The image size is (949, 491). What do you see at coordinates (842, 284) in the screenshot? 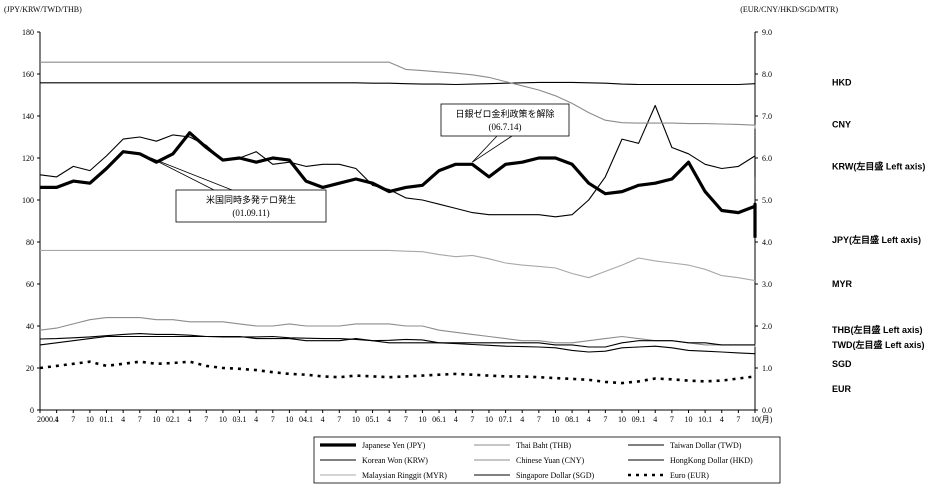
I see `series-end-label: MYR` at bounding box center [842, 284].